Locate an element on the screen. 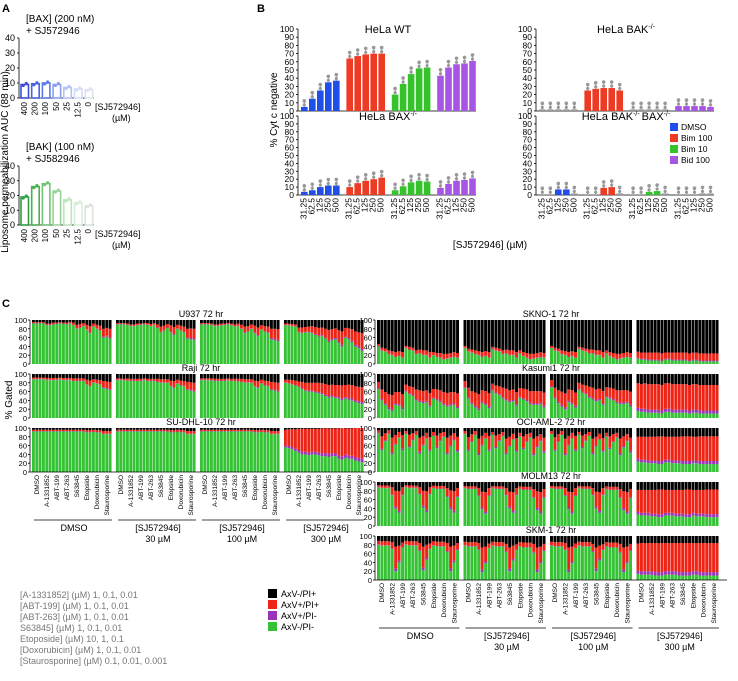  y-tick-label: 70 is located at coordinates (528, 140).